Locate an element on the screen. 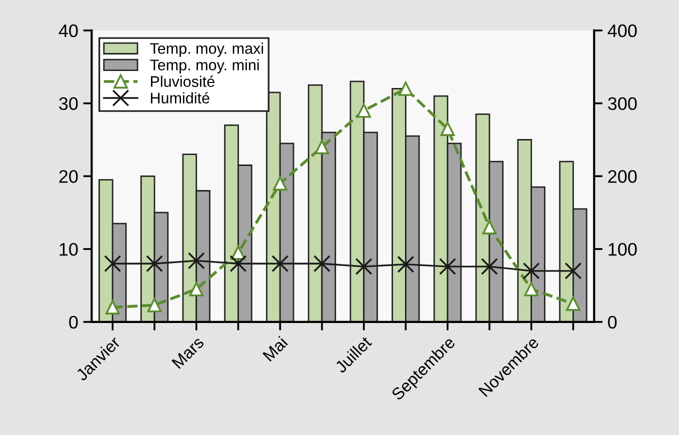  y-tick-label: 10 is located at coordinates (69, 249).